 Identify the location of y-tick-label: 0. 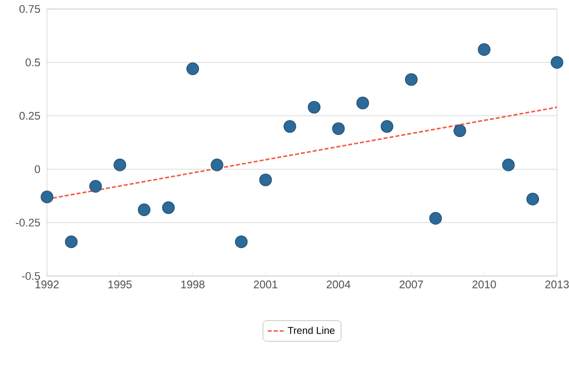
(37, 169).